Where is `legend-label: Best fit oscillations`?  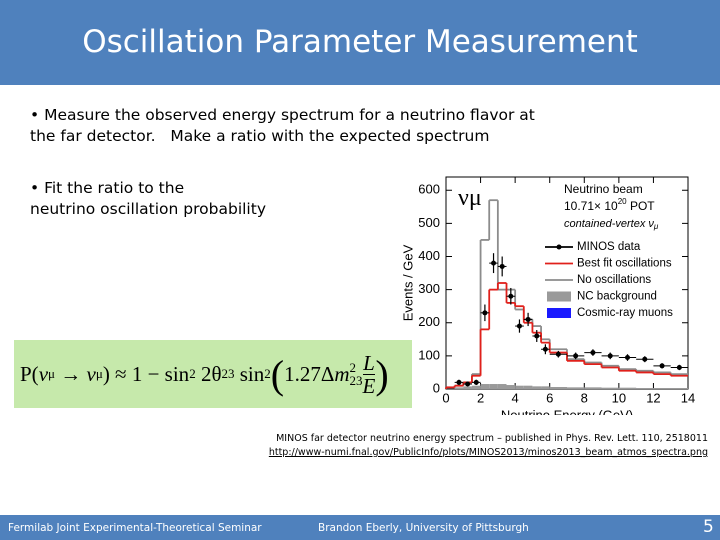
legend-label: Best fit oscillations is located at coordinates (624, 264).